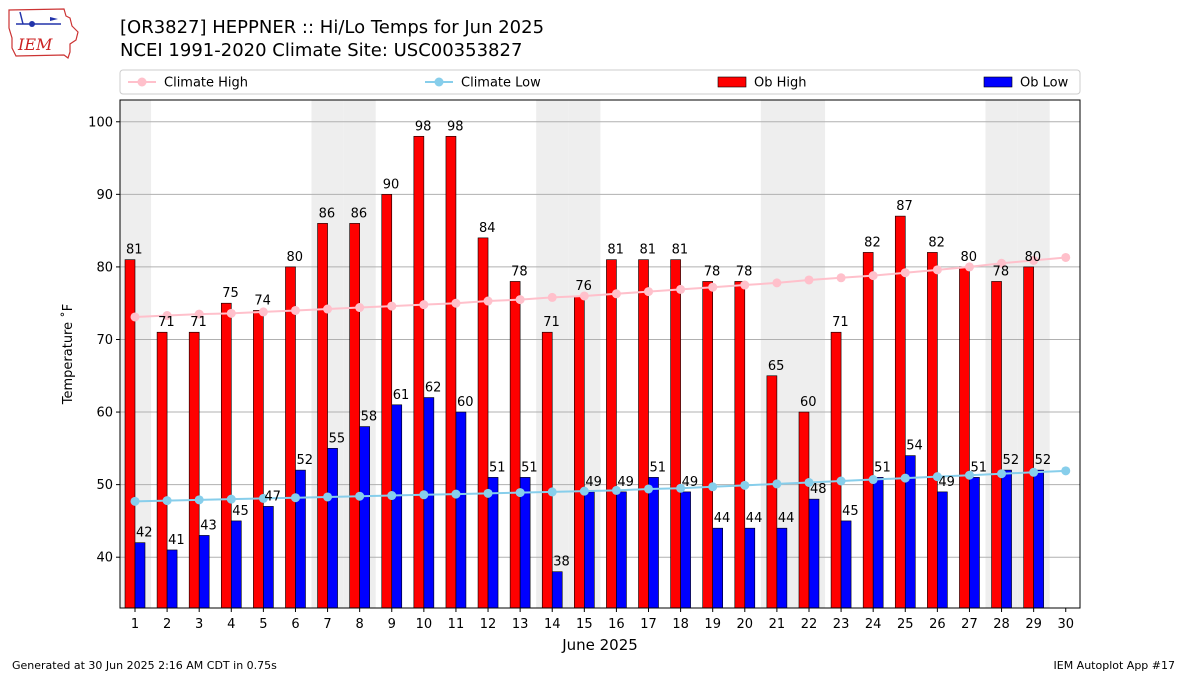  Describe the element at coordinates (937, 624) in the screenshot. I see `x-tick-label: 26` at that location.